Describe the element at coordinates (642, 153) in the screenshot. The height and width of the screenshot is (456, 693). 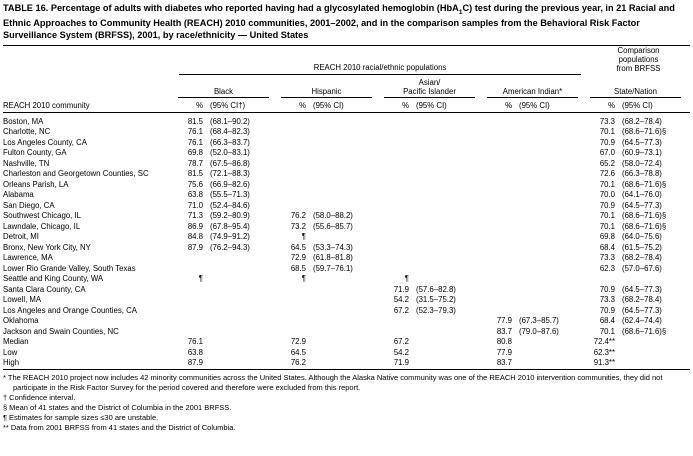
I see `ci-cell: (60.9–73.1)` at that location.